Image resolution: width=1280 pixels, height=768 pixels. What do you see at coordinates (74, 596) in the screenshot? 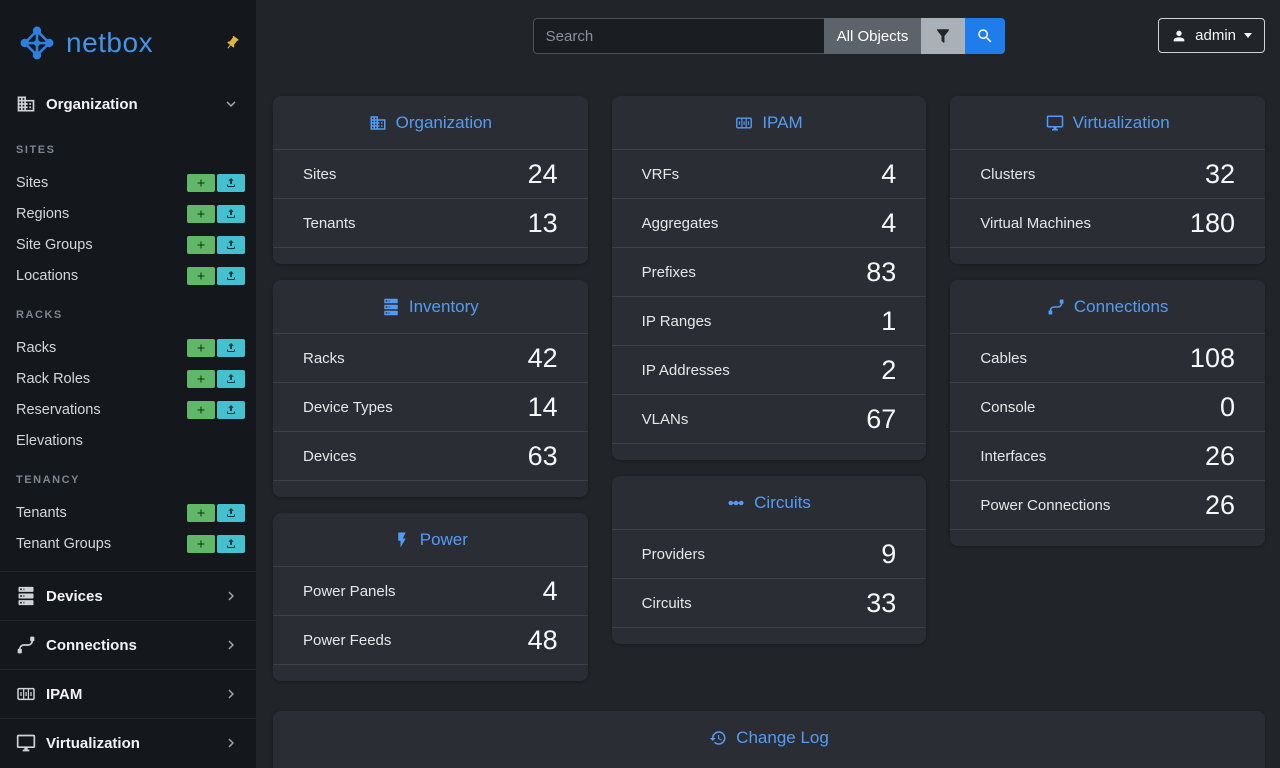
I see `nav-group-label: Devices` at bounding box center [74, 596].